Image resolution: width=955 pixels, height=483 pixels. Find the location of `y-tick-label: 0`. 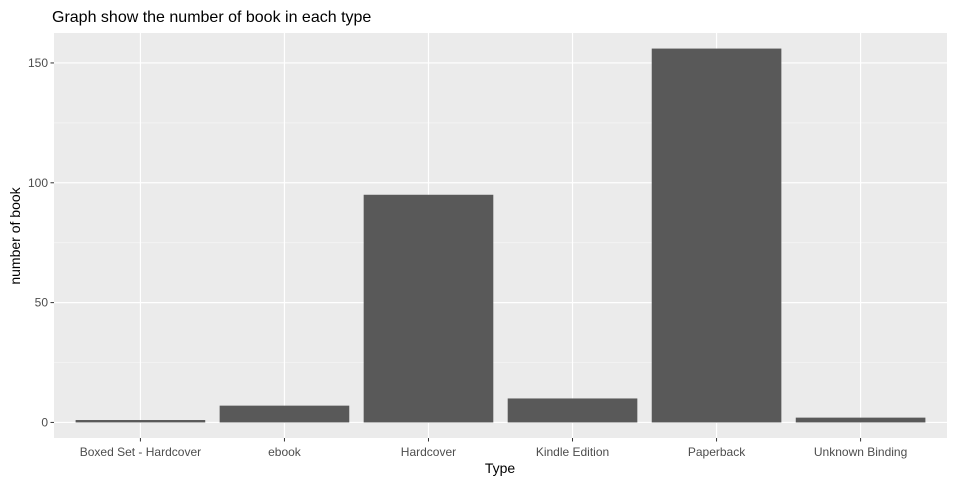

y-tick-label: 0 is located at coordinates (44, 422).